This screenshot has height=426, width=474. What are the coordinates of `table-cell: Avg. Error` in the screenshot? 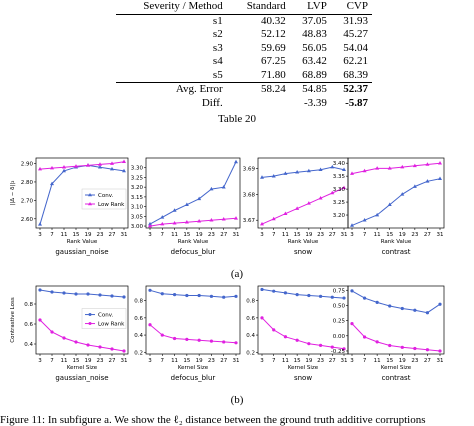 It's located at (173, 89).